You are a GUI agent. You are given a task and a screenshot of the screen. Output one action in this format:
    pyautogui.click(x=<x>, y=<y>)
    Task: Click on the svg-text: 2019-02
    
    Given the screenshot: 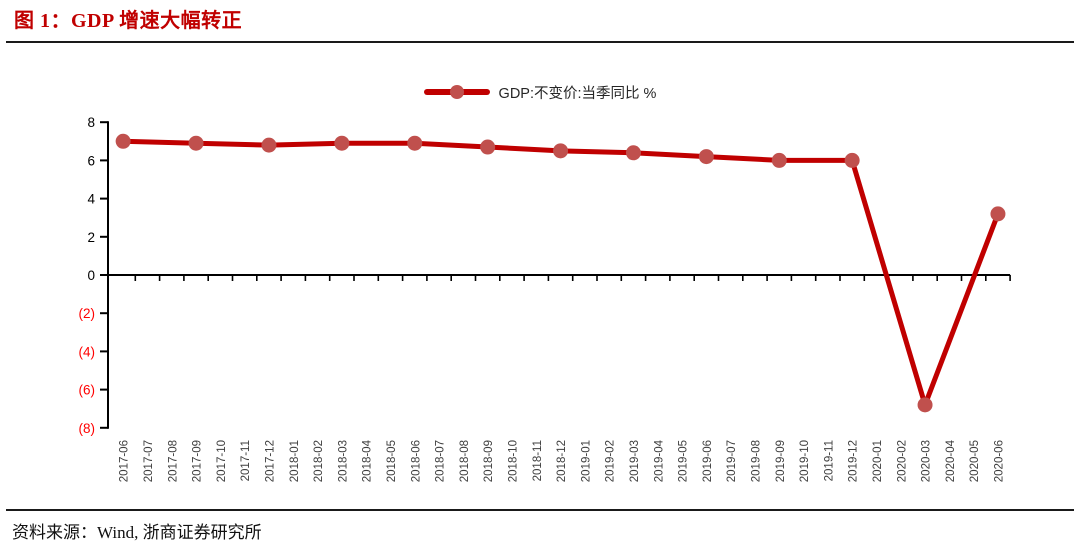 What is the action you would take?
    pyautogui.click(x=611, y=461)
    